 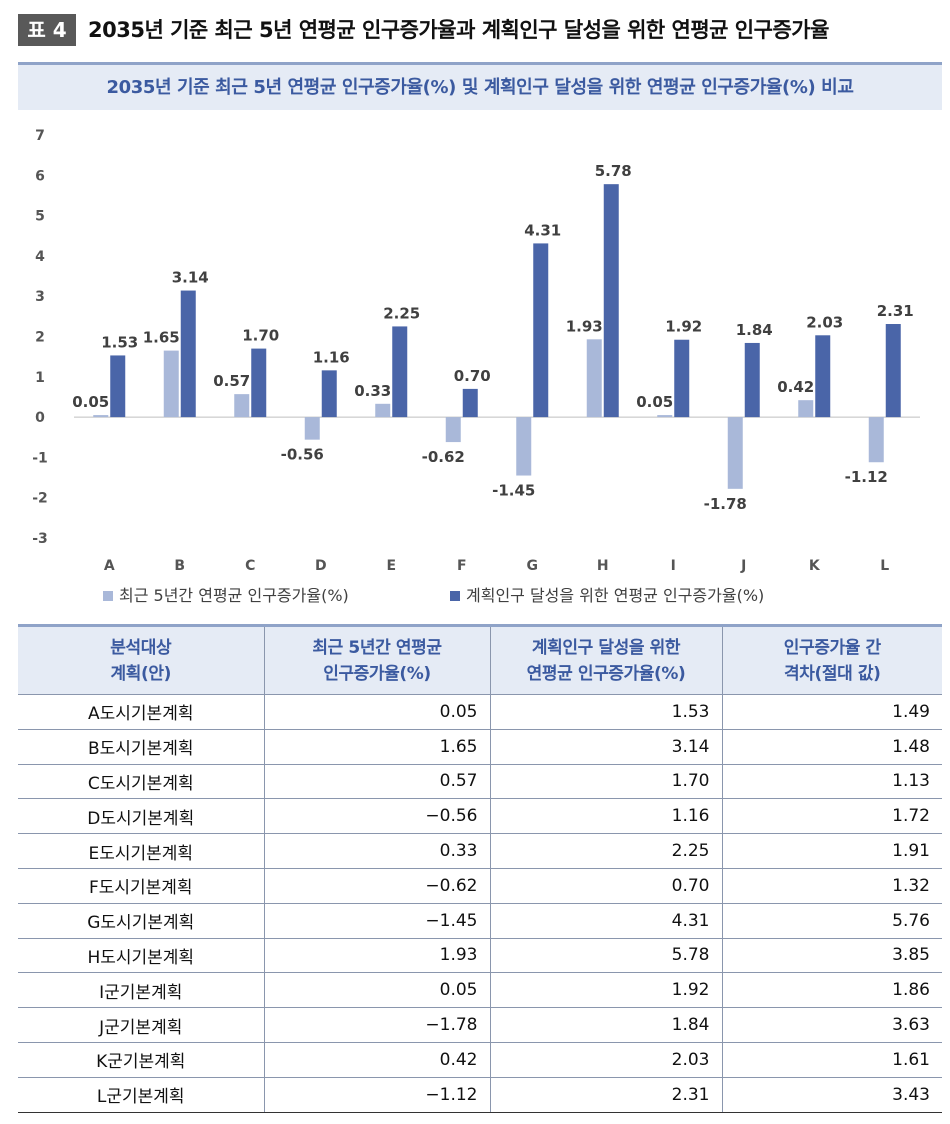 What do you see at coordinates (605, 990) in the screenshot?
I see `value-cell: 1.92` at bounding box center [605, 990].